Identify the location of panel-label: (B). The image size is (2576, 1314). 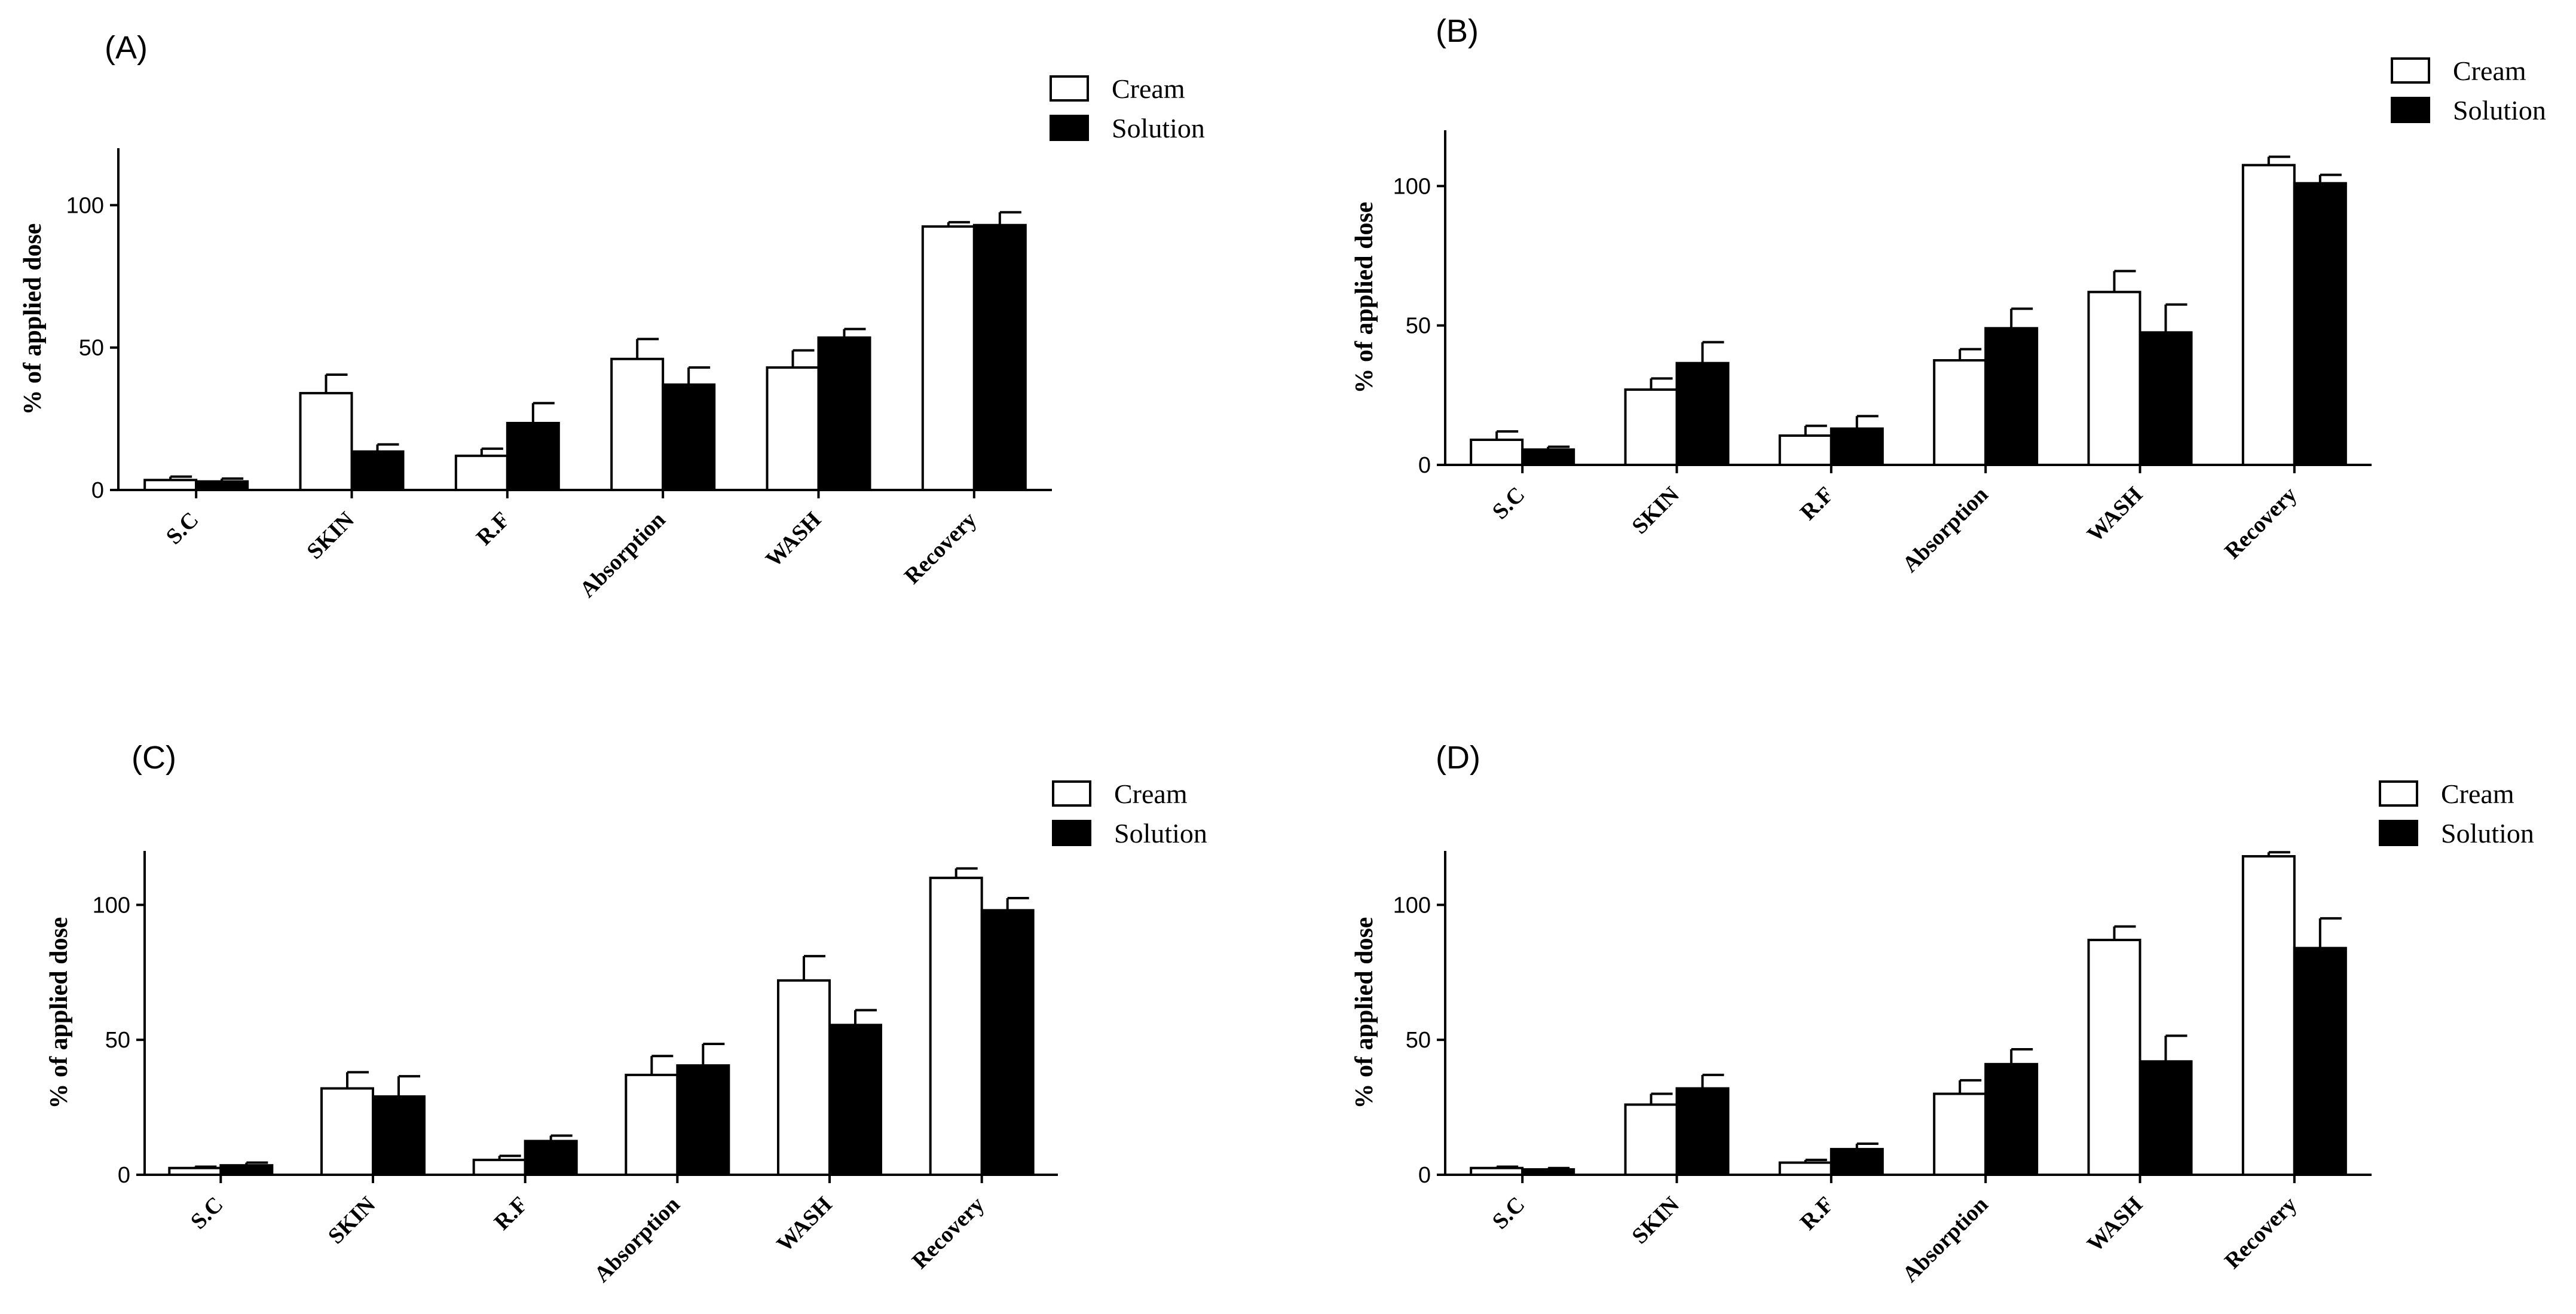
(1457, 31).